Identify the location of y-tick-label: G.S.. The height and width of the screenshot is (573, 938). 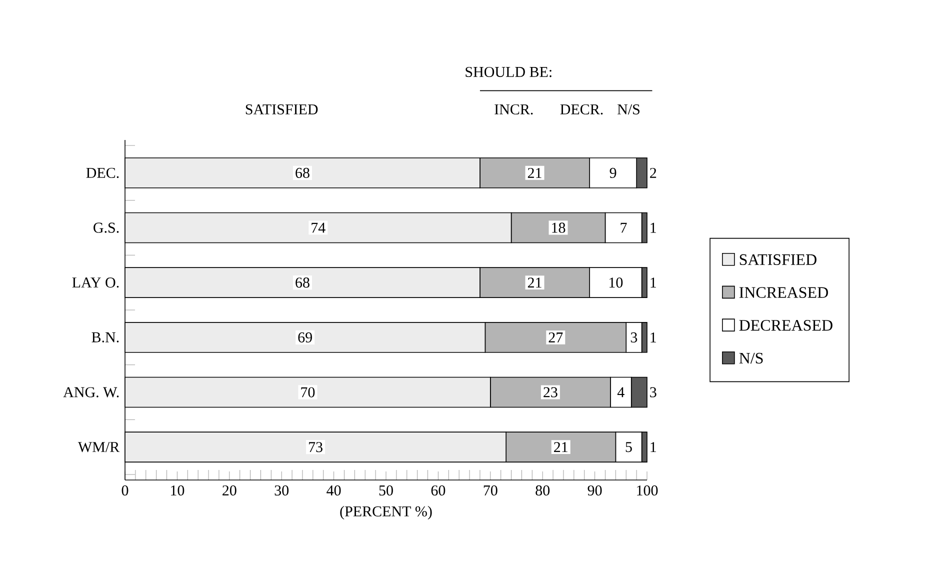
(106, 227).